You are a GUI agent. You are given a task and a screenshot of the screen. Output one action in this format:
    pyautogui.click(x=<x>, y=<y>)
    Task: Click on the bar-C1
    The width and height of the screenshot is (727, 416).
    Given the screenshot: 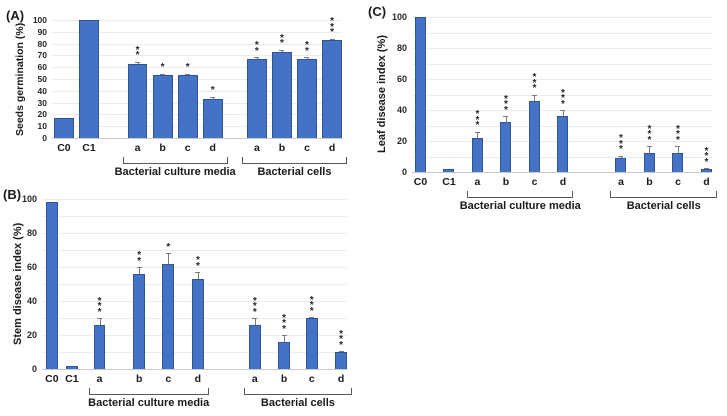 What is the action you would take?
    pyautogui.click(x=89, y=79)
    